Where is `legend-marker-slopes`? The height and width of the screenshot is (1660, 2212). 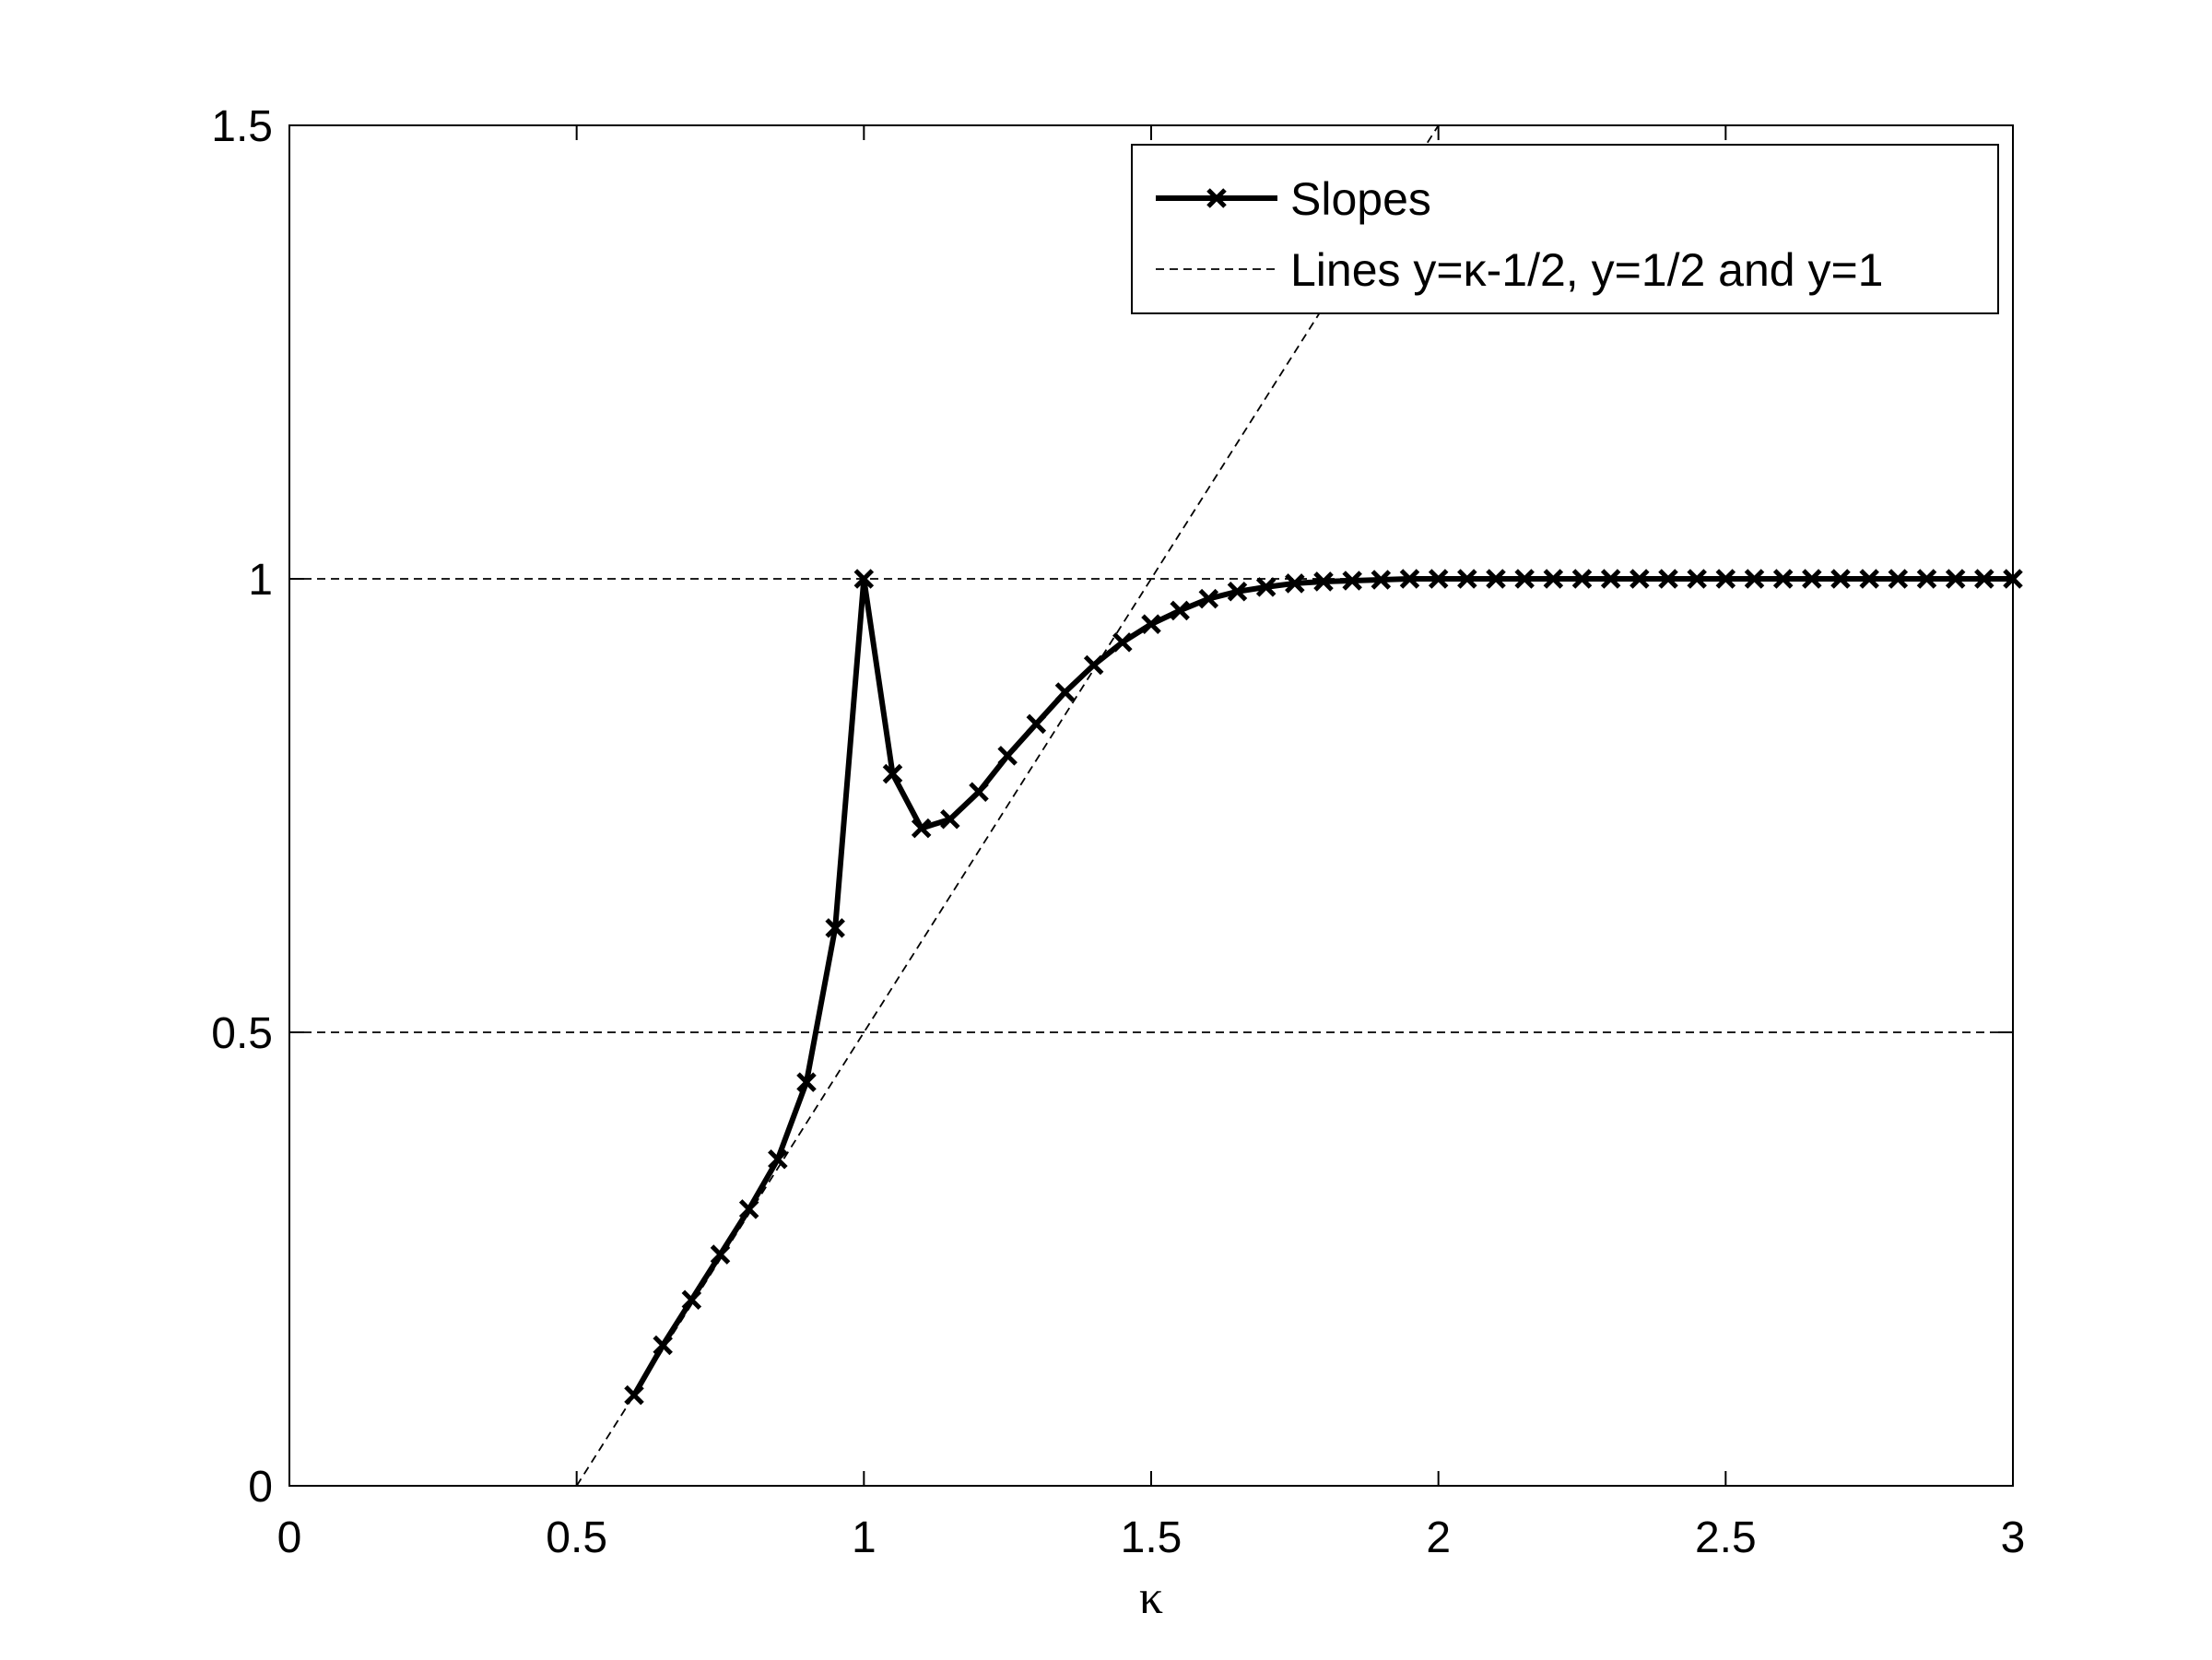
legend-marker-slopes is located at coordinates (1216, 198).